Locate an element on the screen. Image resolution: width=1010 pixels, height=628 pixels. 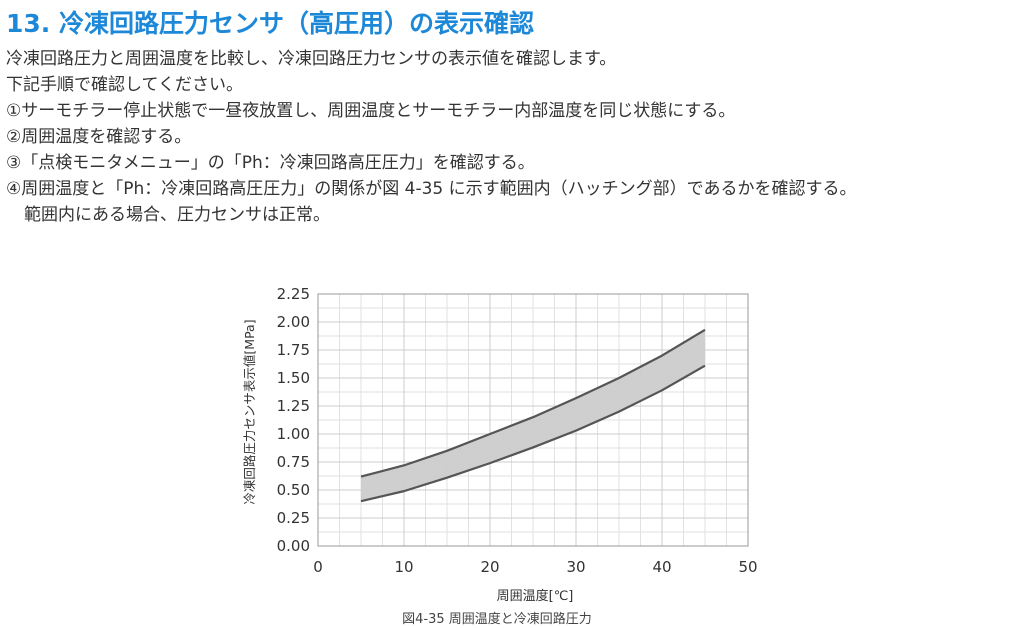
acceptable-range-band is located at coordinates (533, 415).